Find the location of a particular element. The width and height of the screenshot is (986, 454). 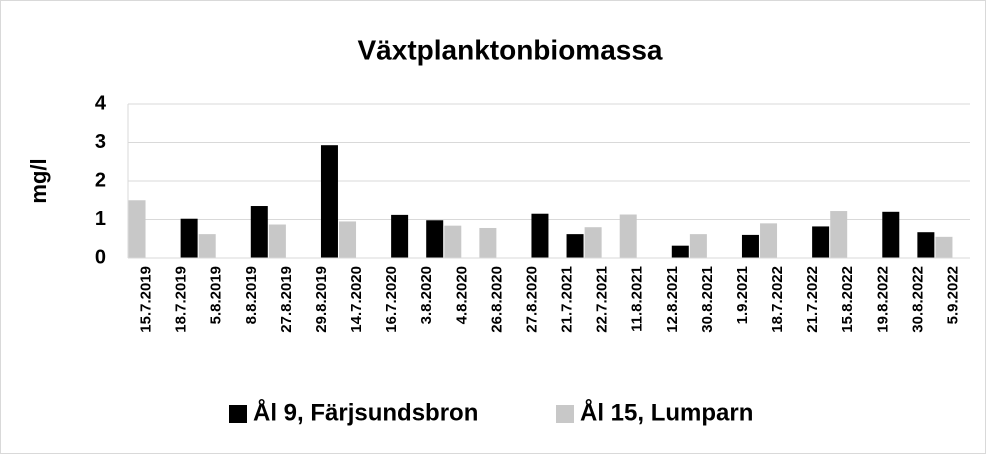

x-tick-label: 18.7.2019 is located at coordinates (181, 299).